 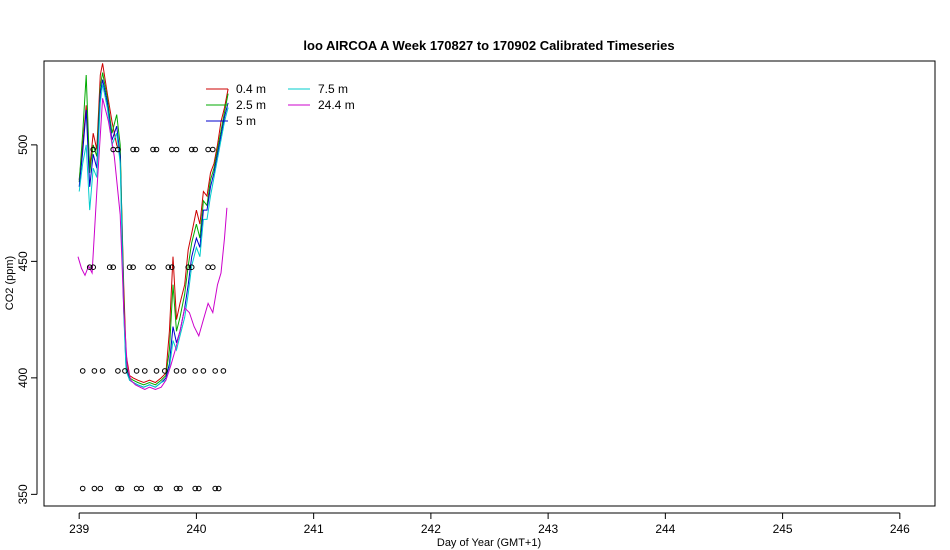 I want to click on legend-label: 7.5 m, so click(x=333, y=89).